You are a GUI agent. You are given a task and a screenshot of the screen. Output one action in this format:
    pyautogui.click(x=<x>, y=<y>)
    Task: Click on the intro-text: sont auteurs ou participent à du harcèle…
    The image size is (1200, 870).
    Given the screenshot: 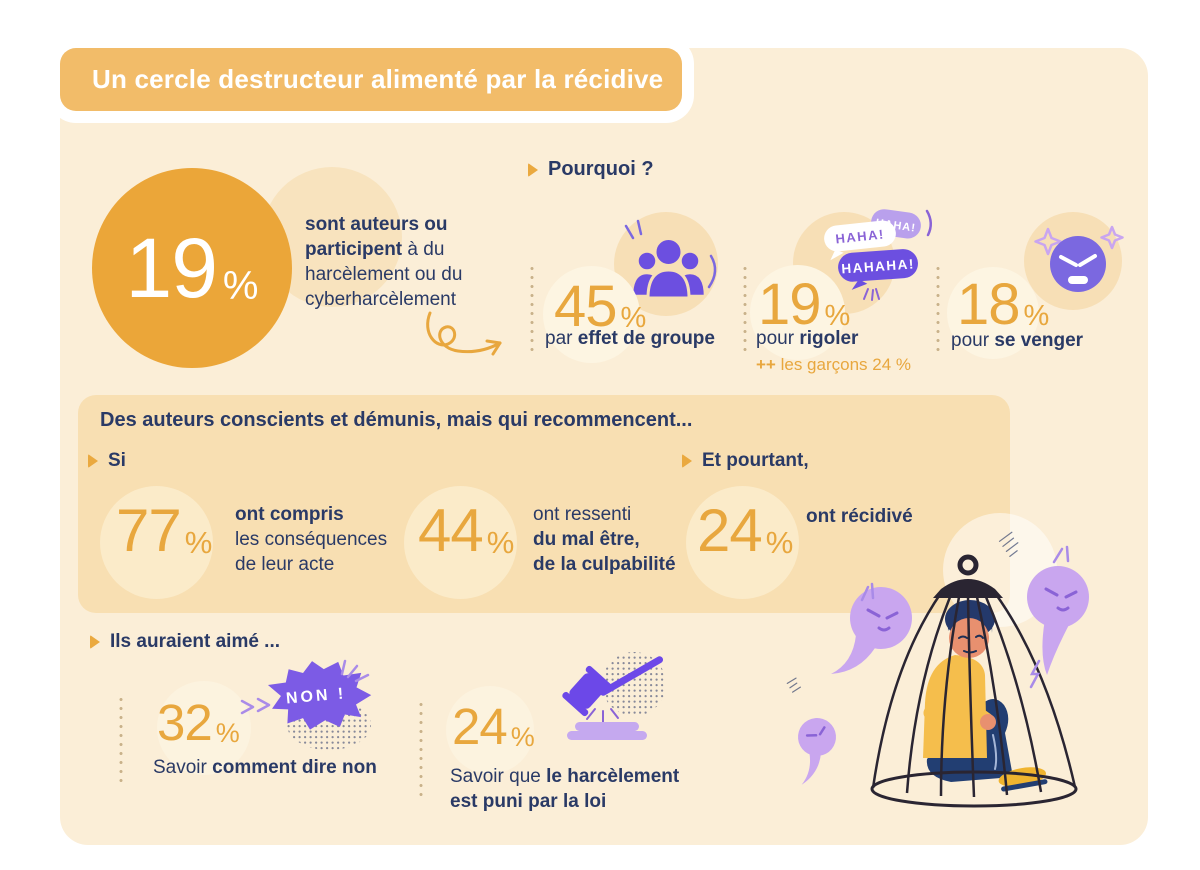 What is the action you would take?
    pyautogui.click(x=384, y=262)
    